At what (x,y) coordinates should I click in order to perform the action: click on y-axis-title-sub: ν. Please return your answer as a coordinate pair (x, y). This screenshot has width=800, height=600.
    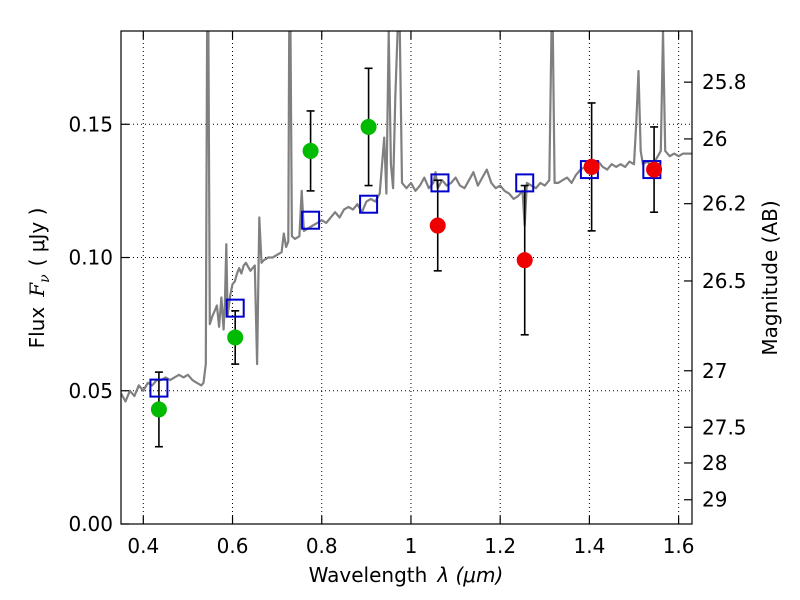
    Looking at the image, I should click on (45, 278).